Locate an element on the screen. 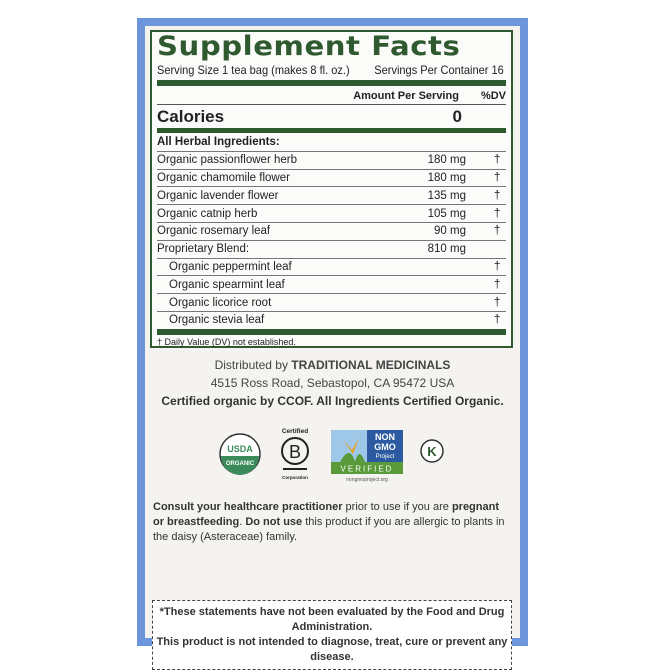 The width and height of the screenshot is (665, 670). distributor-prefix: Distributed by is located at coordinates (253, 365).